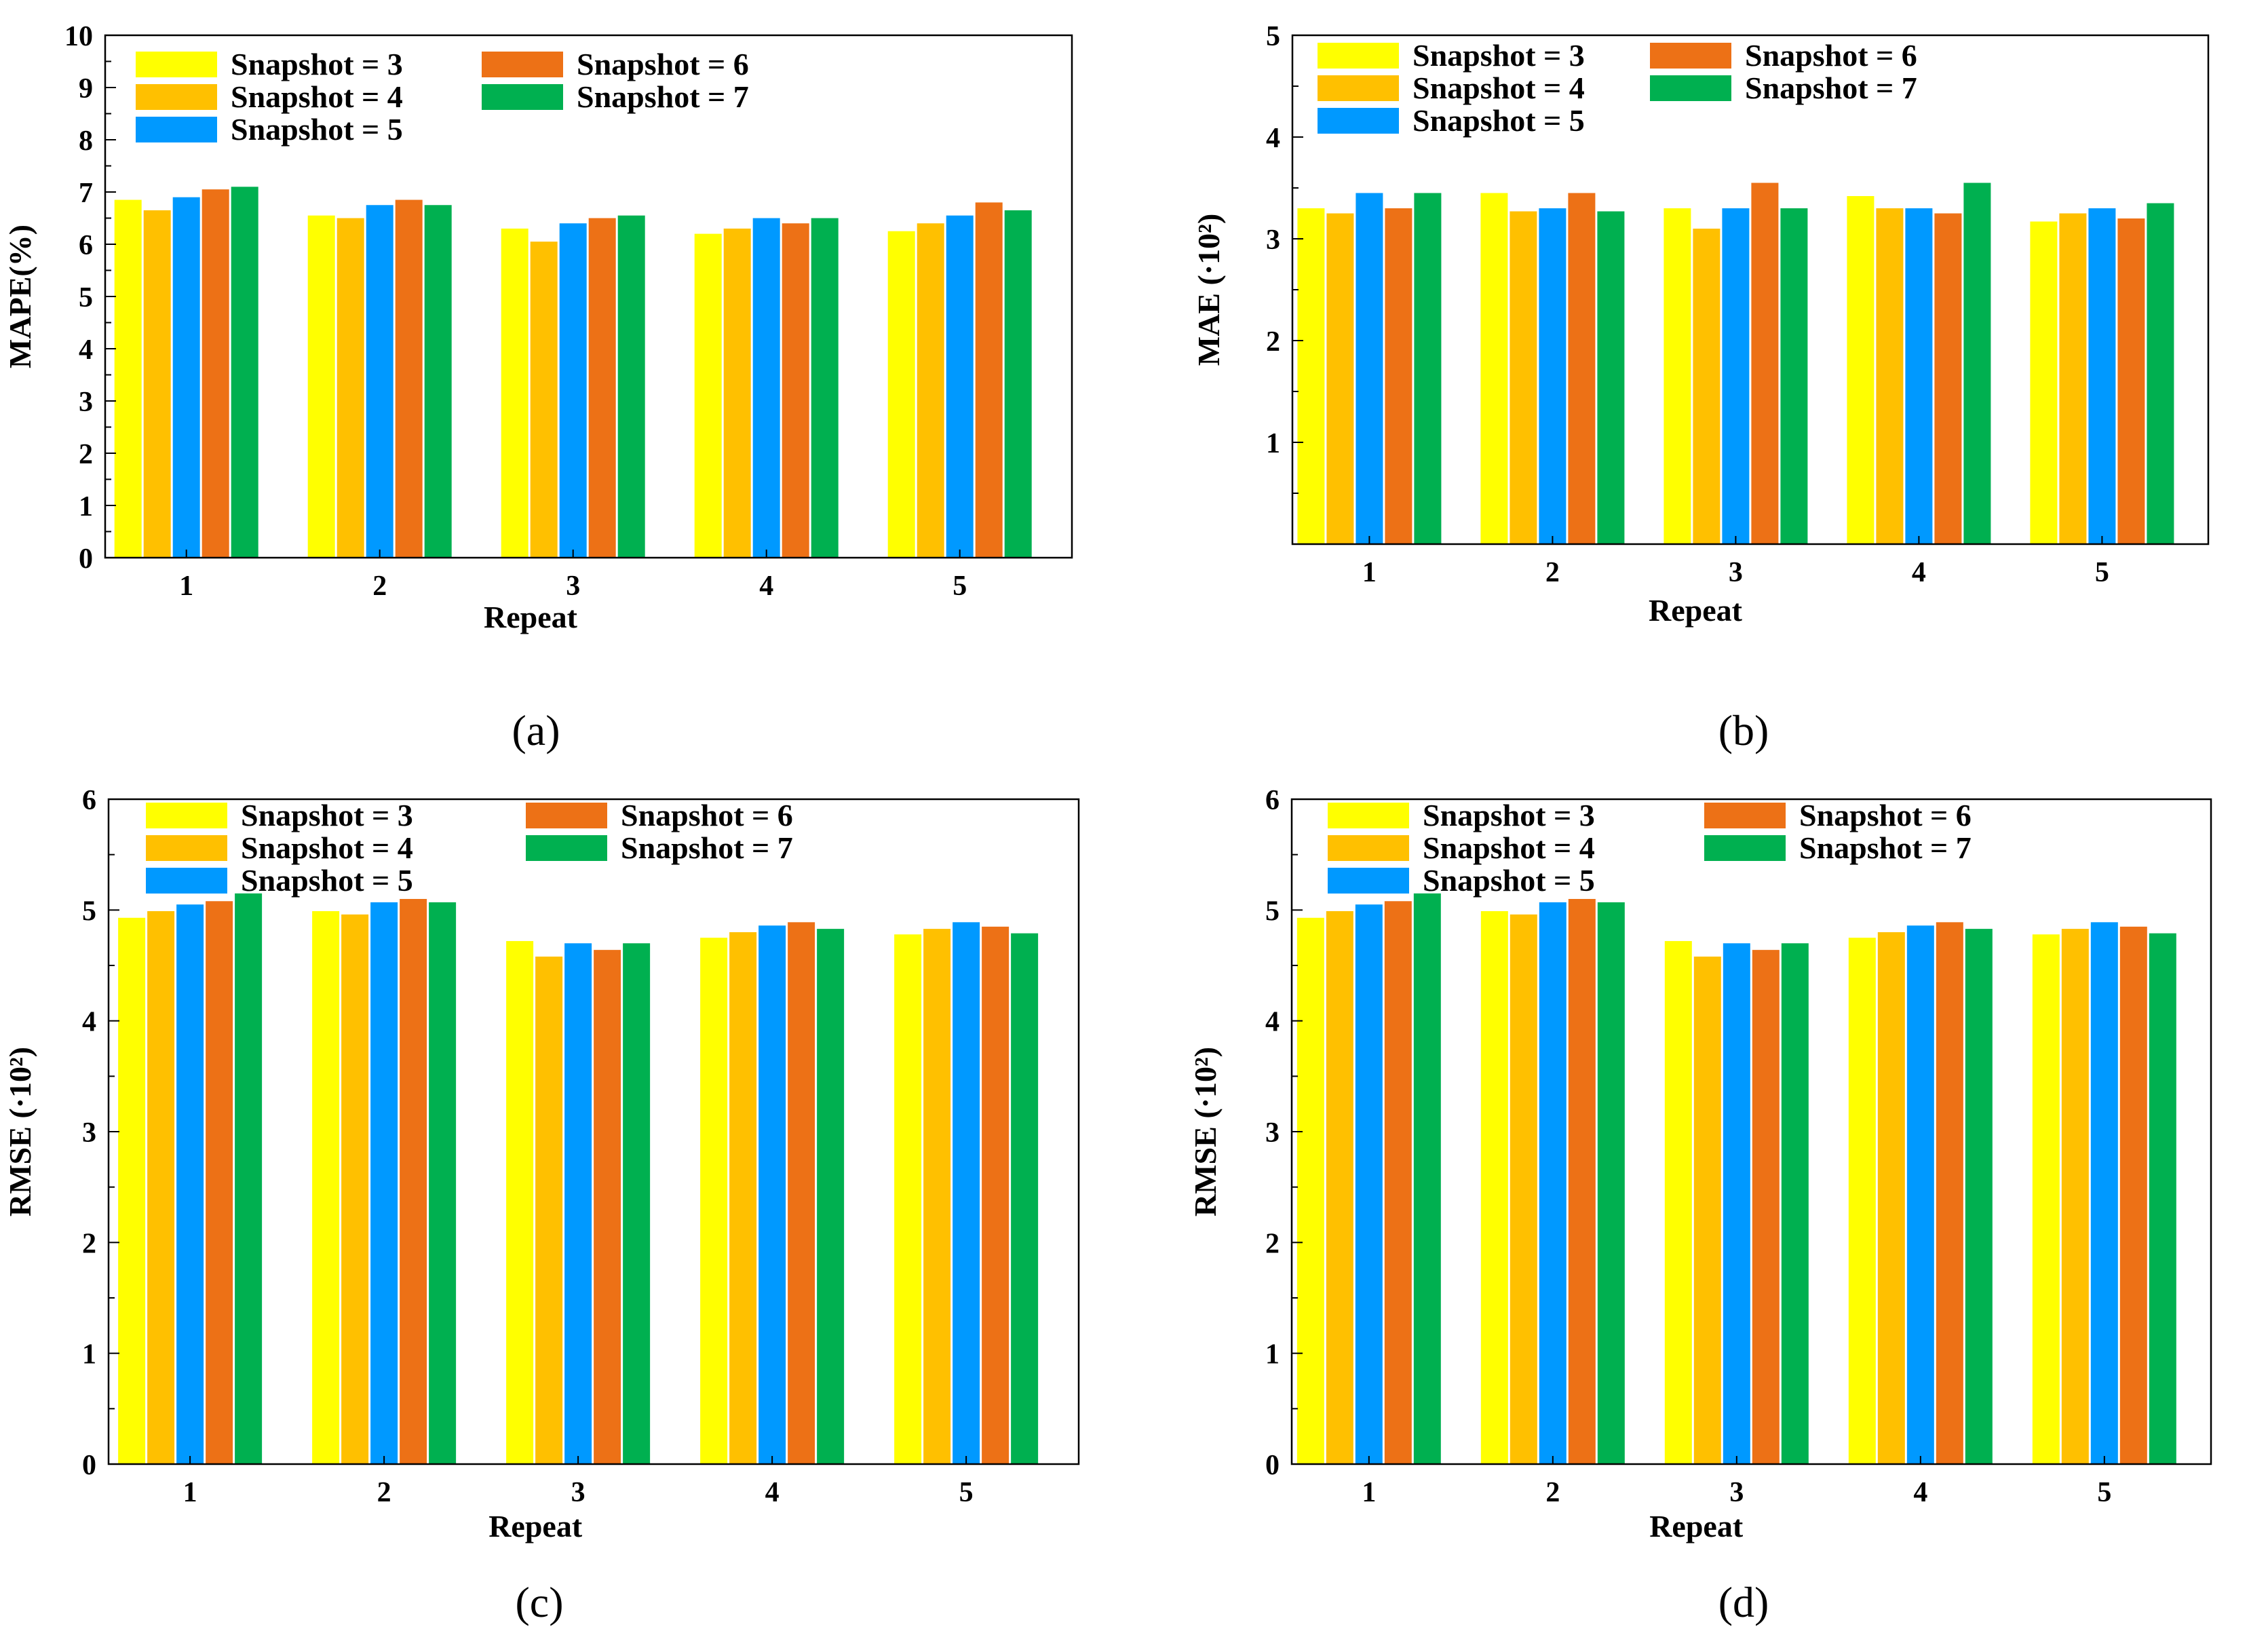 Image resolution: width=2268 pixels, height=1650 pixels. I want to click on bar-s5-r5, so click(966, 1193).